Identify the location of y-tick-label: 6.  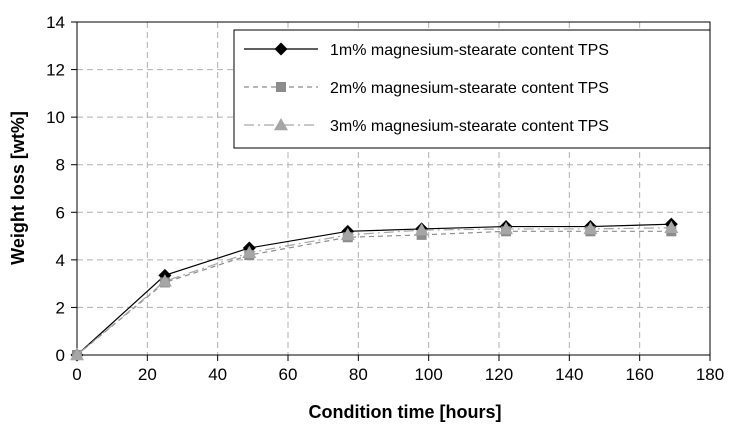
(60, 212).